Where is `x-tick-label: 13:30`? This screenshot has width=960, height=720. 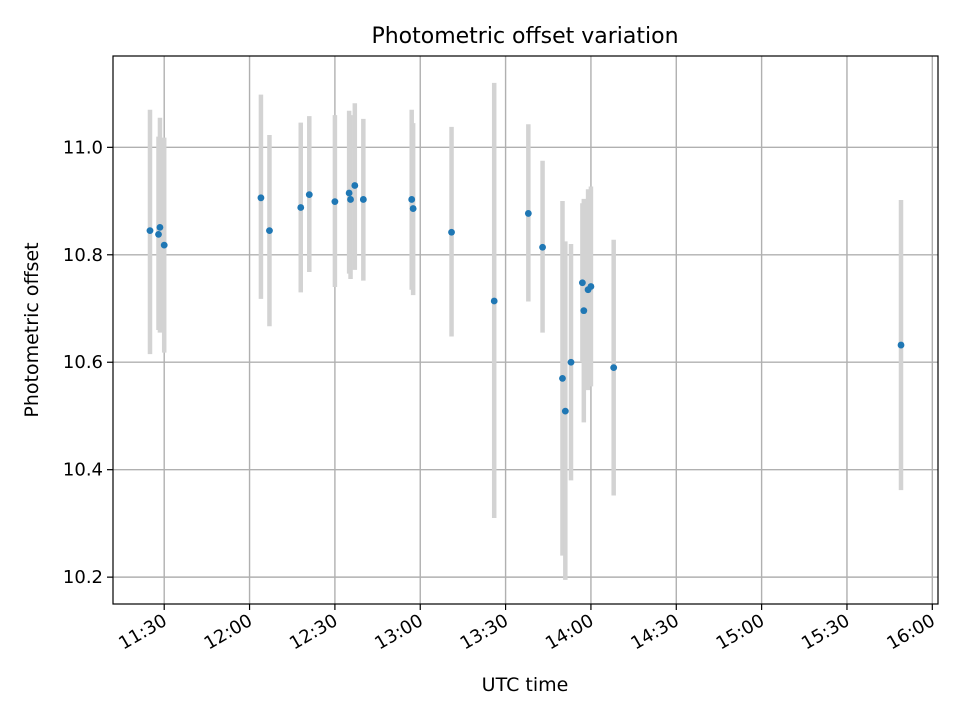 x-tick-label: 13:30 is located at coordinates (484, 632).